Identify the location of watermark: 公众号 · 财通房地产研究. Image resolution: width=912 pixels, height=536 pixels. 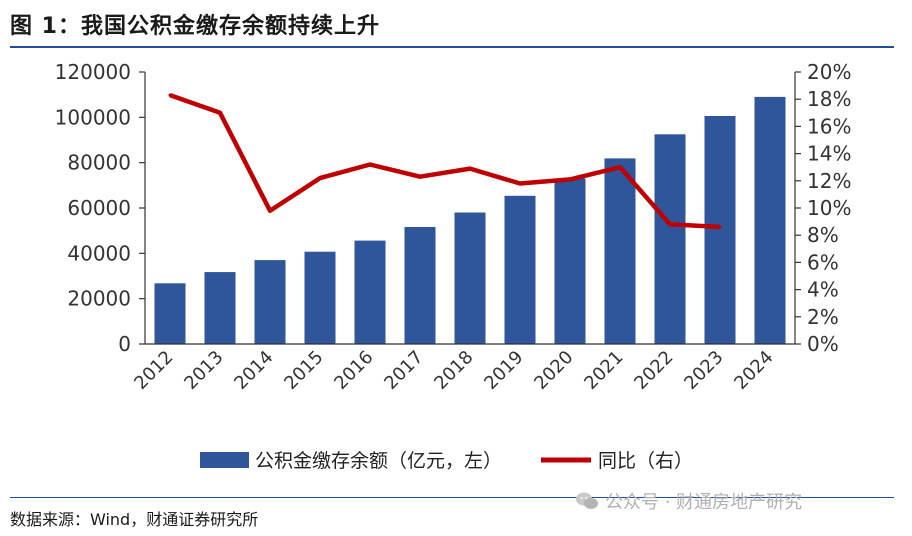
(688, 501).